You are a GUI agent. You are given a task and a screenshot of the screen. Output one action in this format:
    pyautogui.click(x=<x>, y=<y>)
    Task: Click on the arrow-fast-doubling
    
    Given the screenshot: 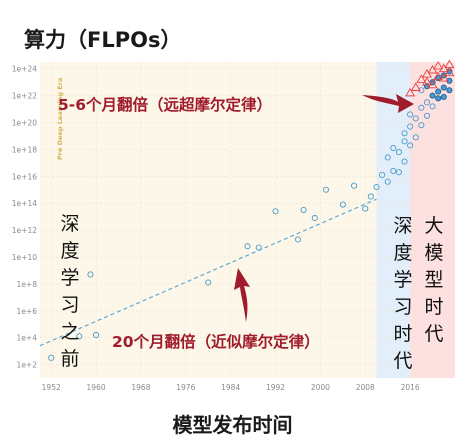 What is the action you would take?
    pyautogui.click(x=388, y=103)
    